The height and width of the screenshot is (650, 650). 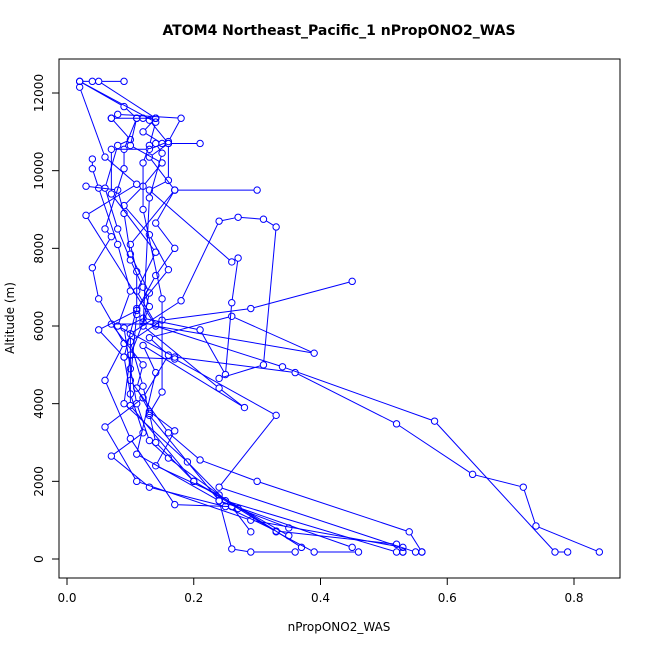 What do you see at coordinates (447, 598) in the screenshot?
I see `x-tick-label: 0.6` at bounding box center [447, 598].